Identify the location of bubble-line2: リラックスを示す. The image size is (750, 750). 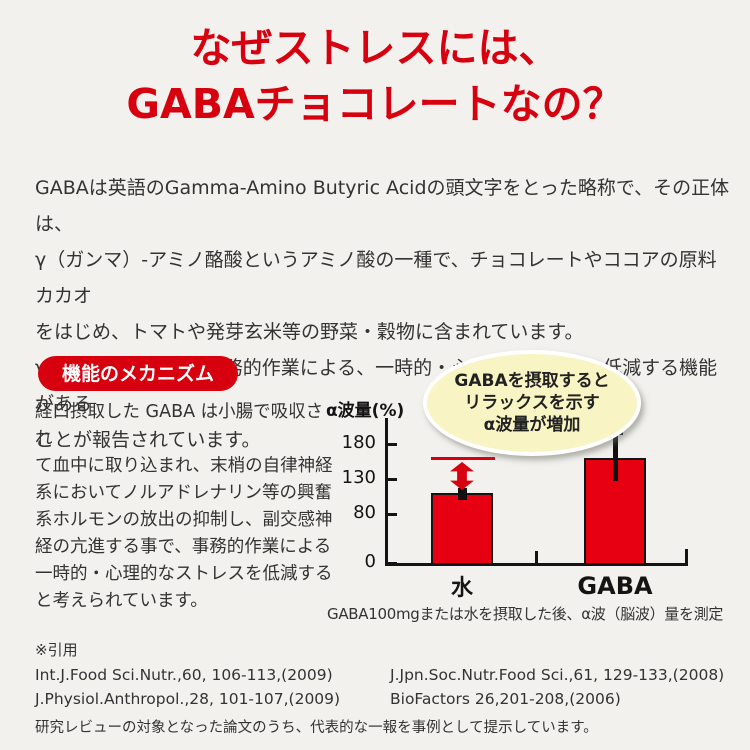
(532, 402).